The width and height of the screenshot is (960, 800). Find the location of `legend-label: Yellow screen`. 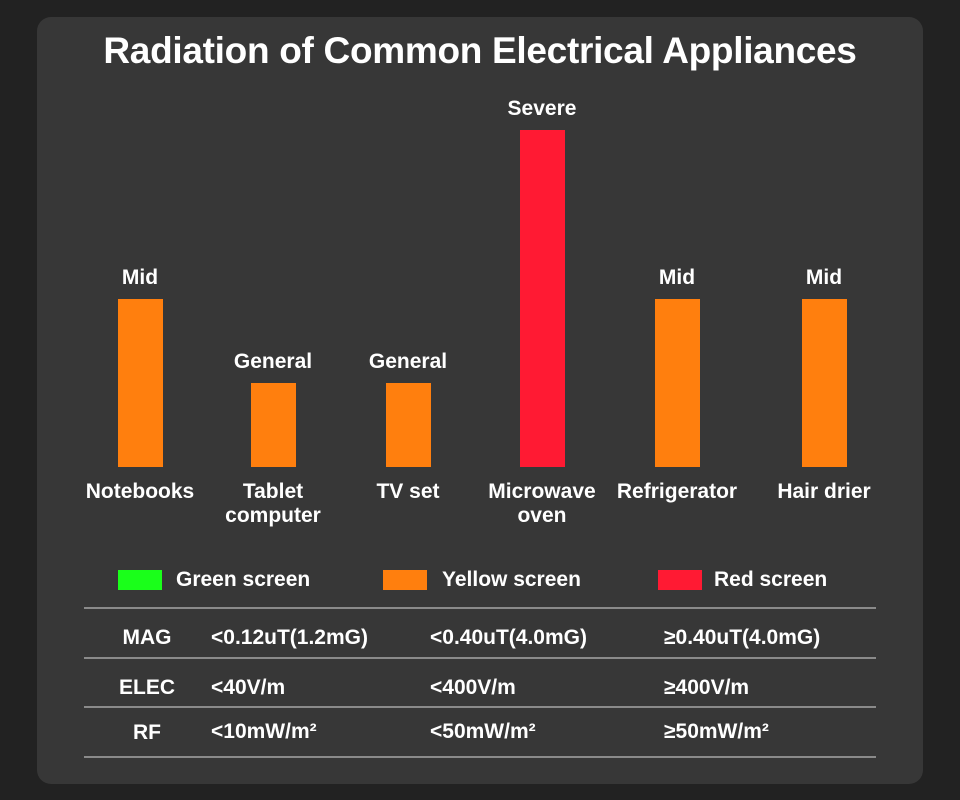

legend-label: Yellow screen is located at coordinates (511, 579).